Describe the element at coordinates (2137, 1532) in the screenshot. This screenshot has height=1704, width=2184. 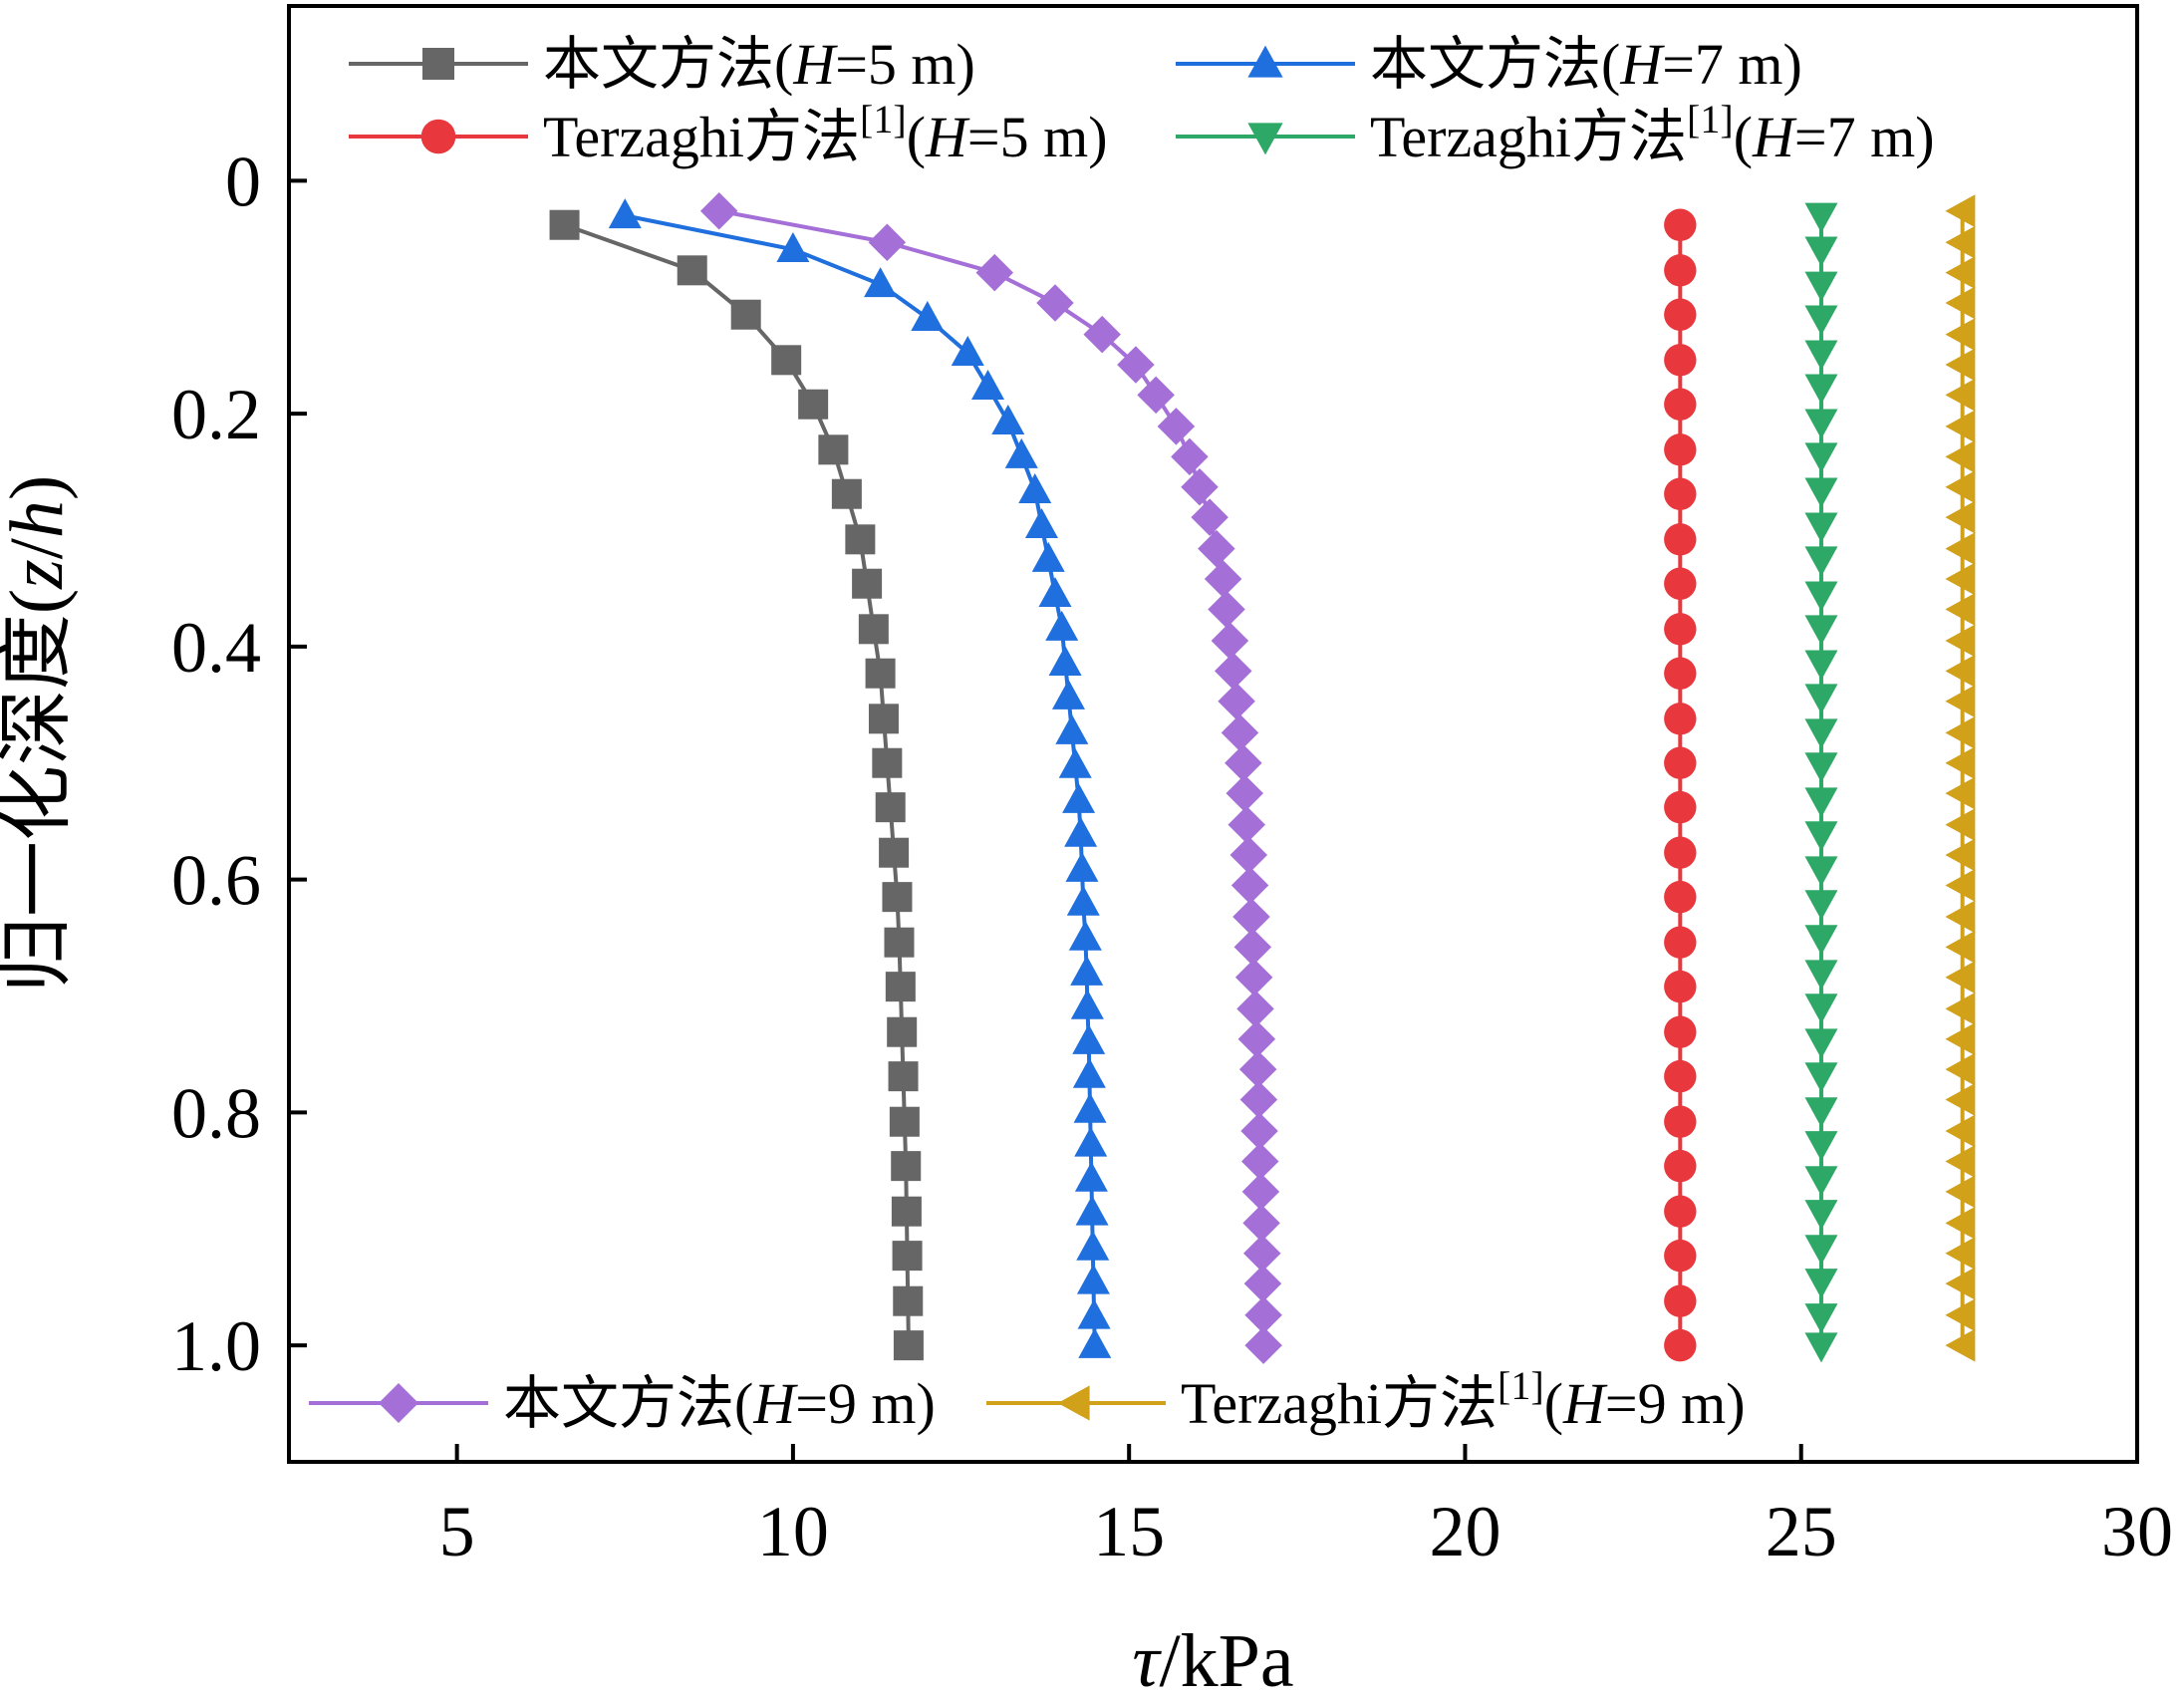
I see `x-tick-label: 30` at that location.